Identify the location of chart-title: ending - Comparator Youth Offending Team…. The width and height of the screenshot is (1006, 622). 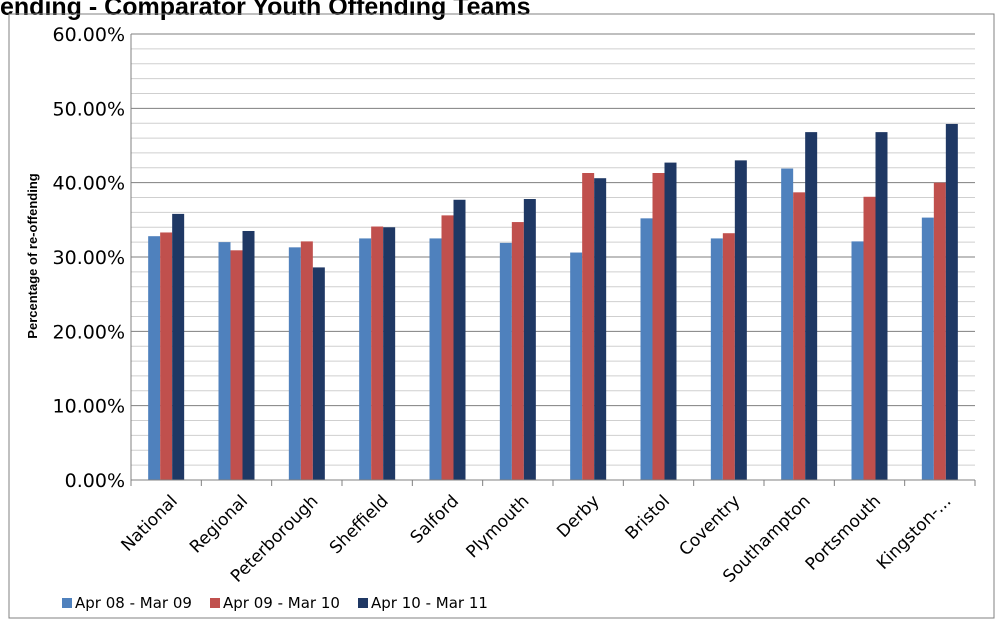
(265, 10).